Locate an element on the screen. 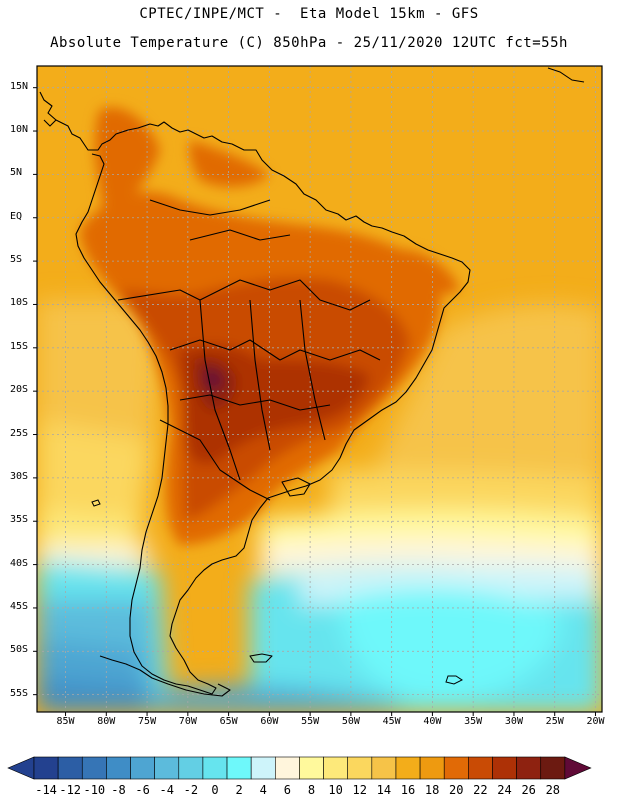 This screenshot has height=800, width=618. lon-tick-label: 75W is located at coordinates (147, 721).